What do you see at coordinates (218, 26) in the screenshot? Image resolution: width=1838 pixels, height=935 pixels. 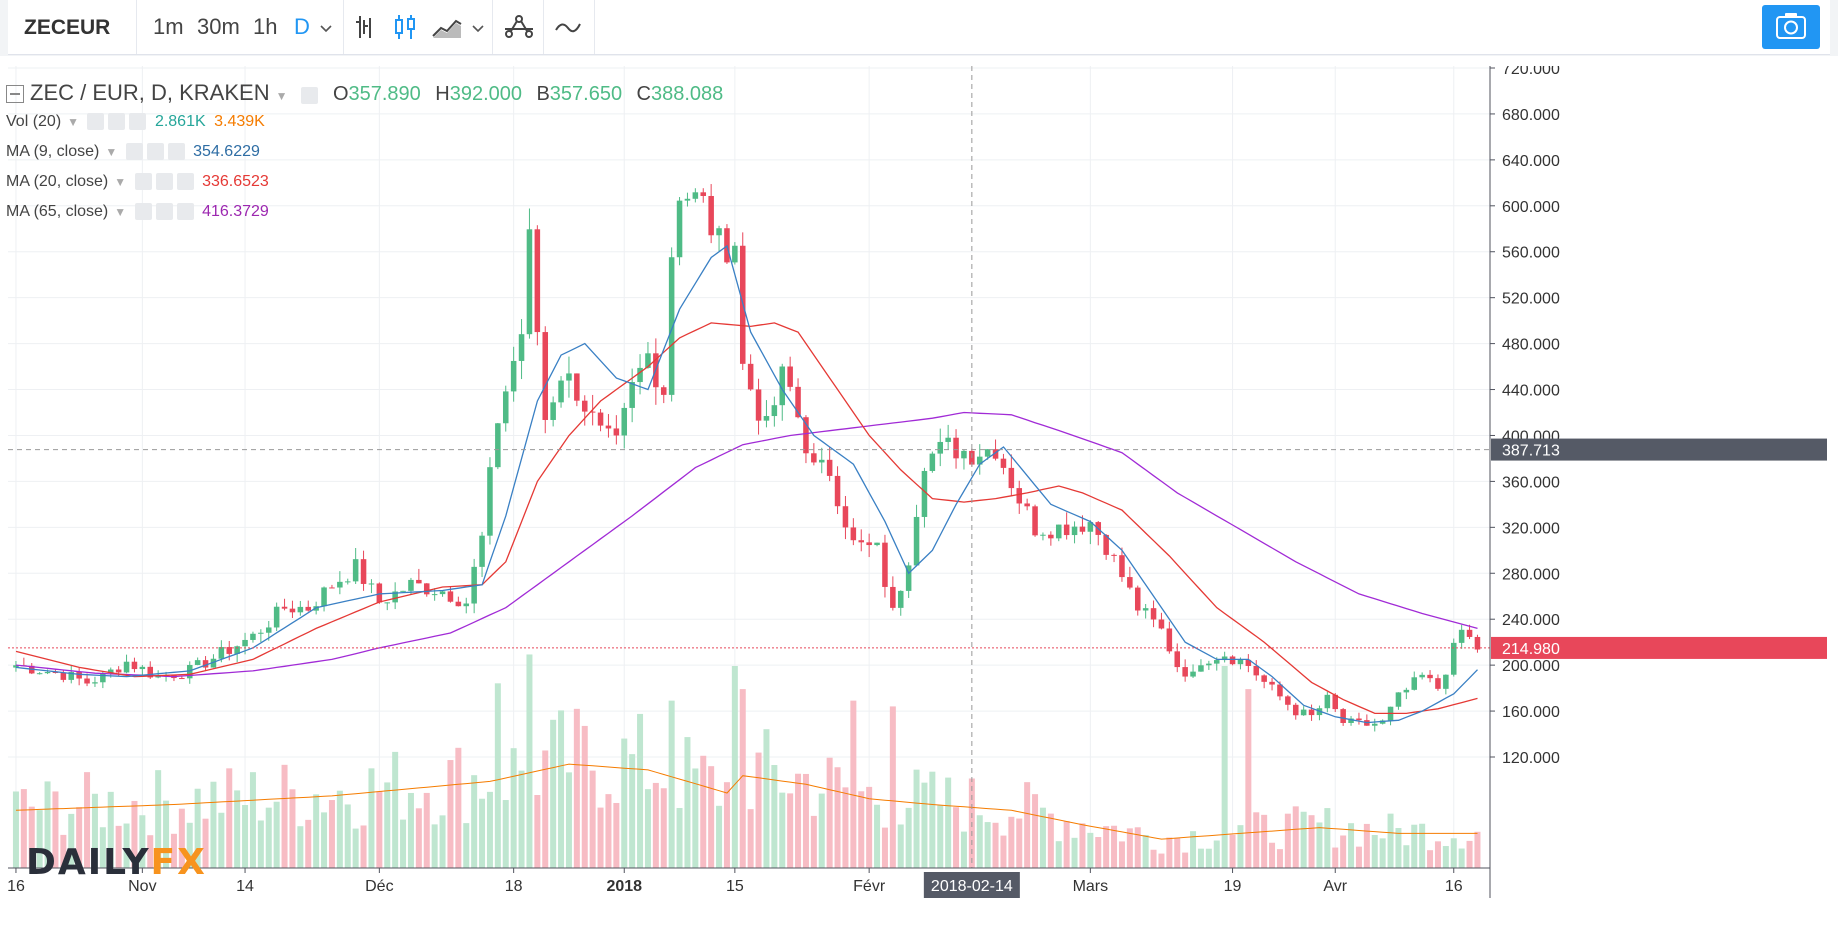 I see `interval-30m-button: 30m` at bounding box center [218, 26].